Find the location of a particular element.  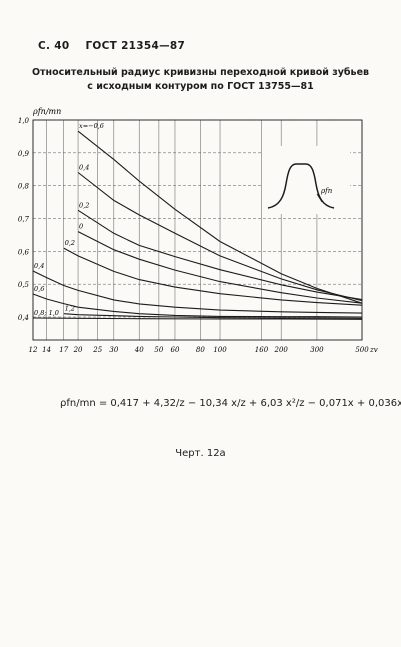

x-tick-label: 500 is located at coordinates (362, 350).